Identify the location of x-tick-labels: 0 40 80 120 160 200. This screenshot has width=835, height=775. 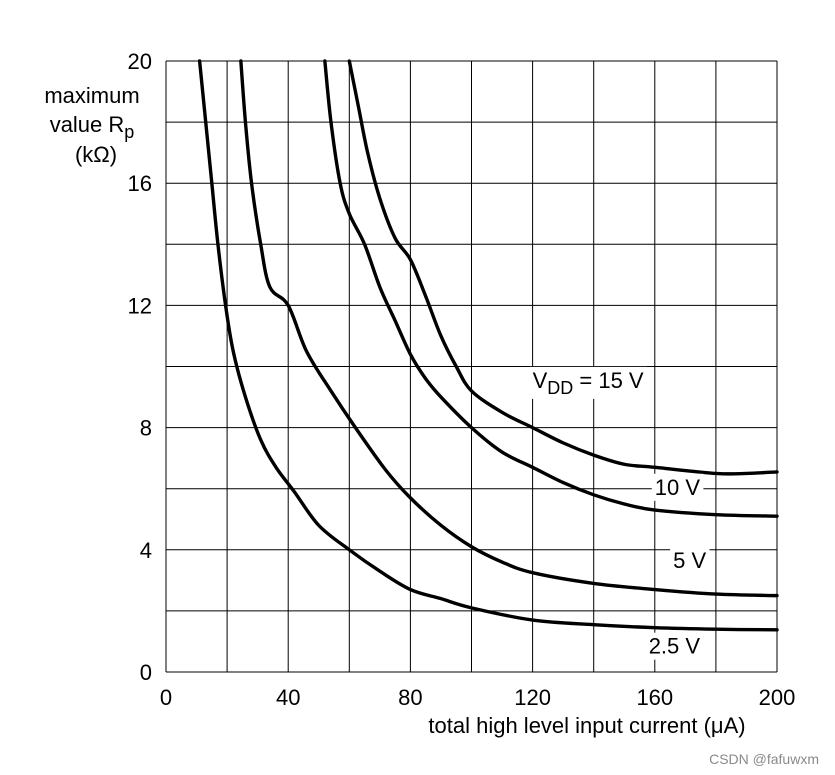
(477, 697).